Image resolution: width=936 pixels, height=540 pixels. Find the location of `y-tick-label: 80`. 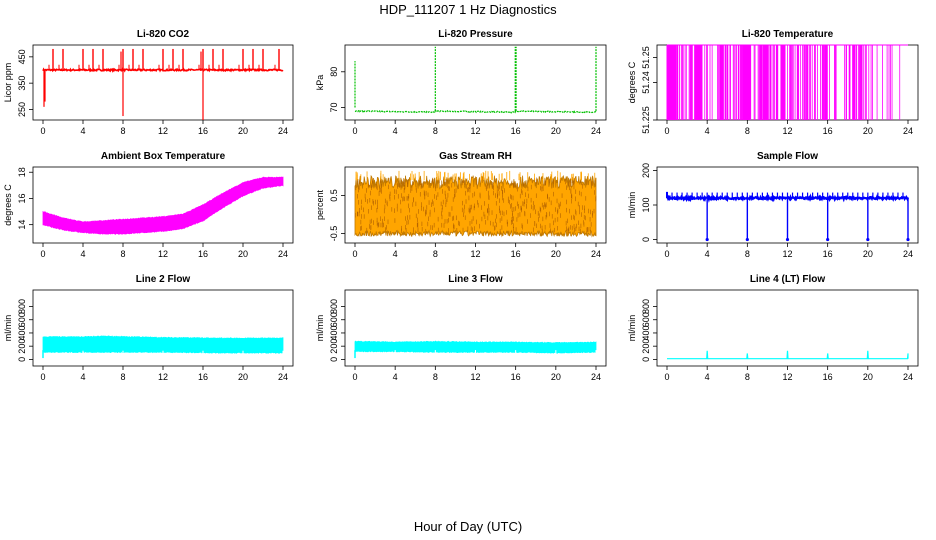

y-tick-label: 80 is located at coordinates (334, 72).